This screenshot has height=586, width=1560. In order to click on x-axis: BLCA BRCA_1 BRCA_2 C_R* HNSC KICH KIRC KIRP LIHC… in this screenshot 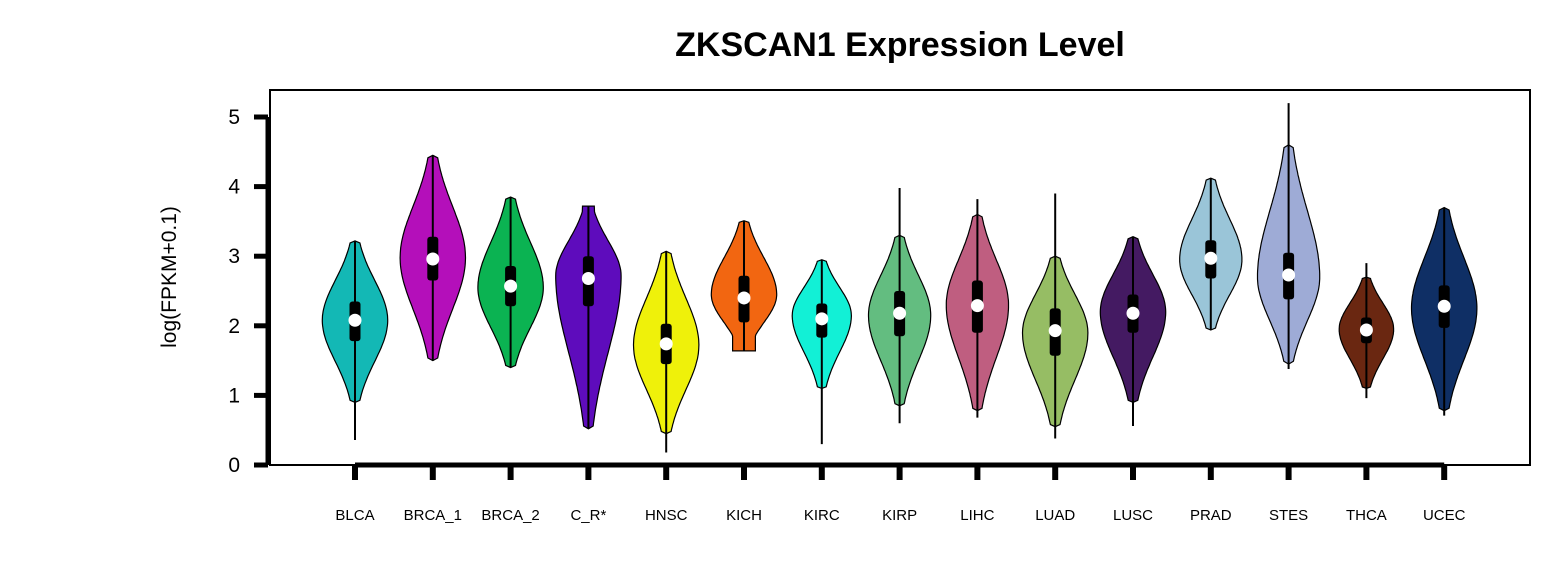, I will do `click(900, 493)`.